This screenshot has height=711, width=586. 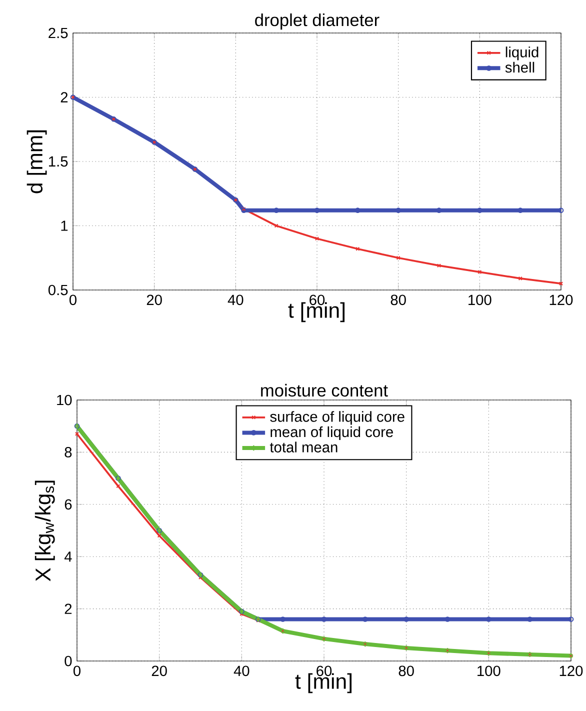 What do you see at coordinates (317, 21) in the screenshot?
I see `chart-title: droplet diameter` at bounding box center [317, 21].